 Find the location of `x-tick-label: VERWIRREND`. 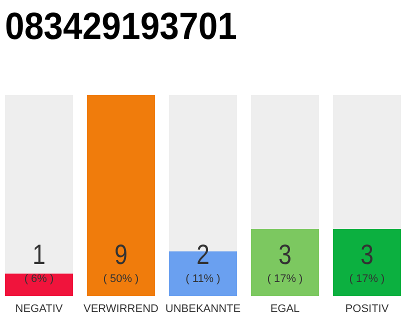

x-tick-label: VERWIRREND is located at coordinates (121, 309).